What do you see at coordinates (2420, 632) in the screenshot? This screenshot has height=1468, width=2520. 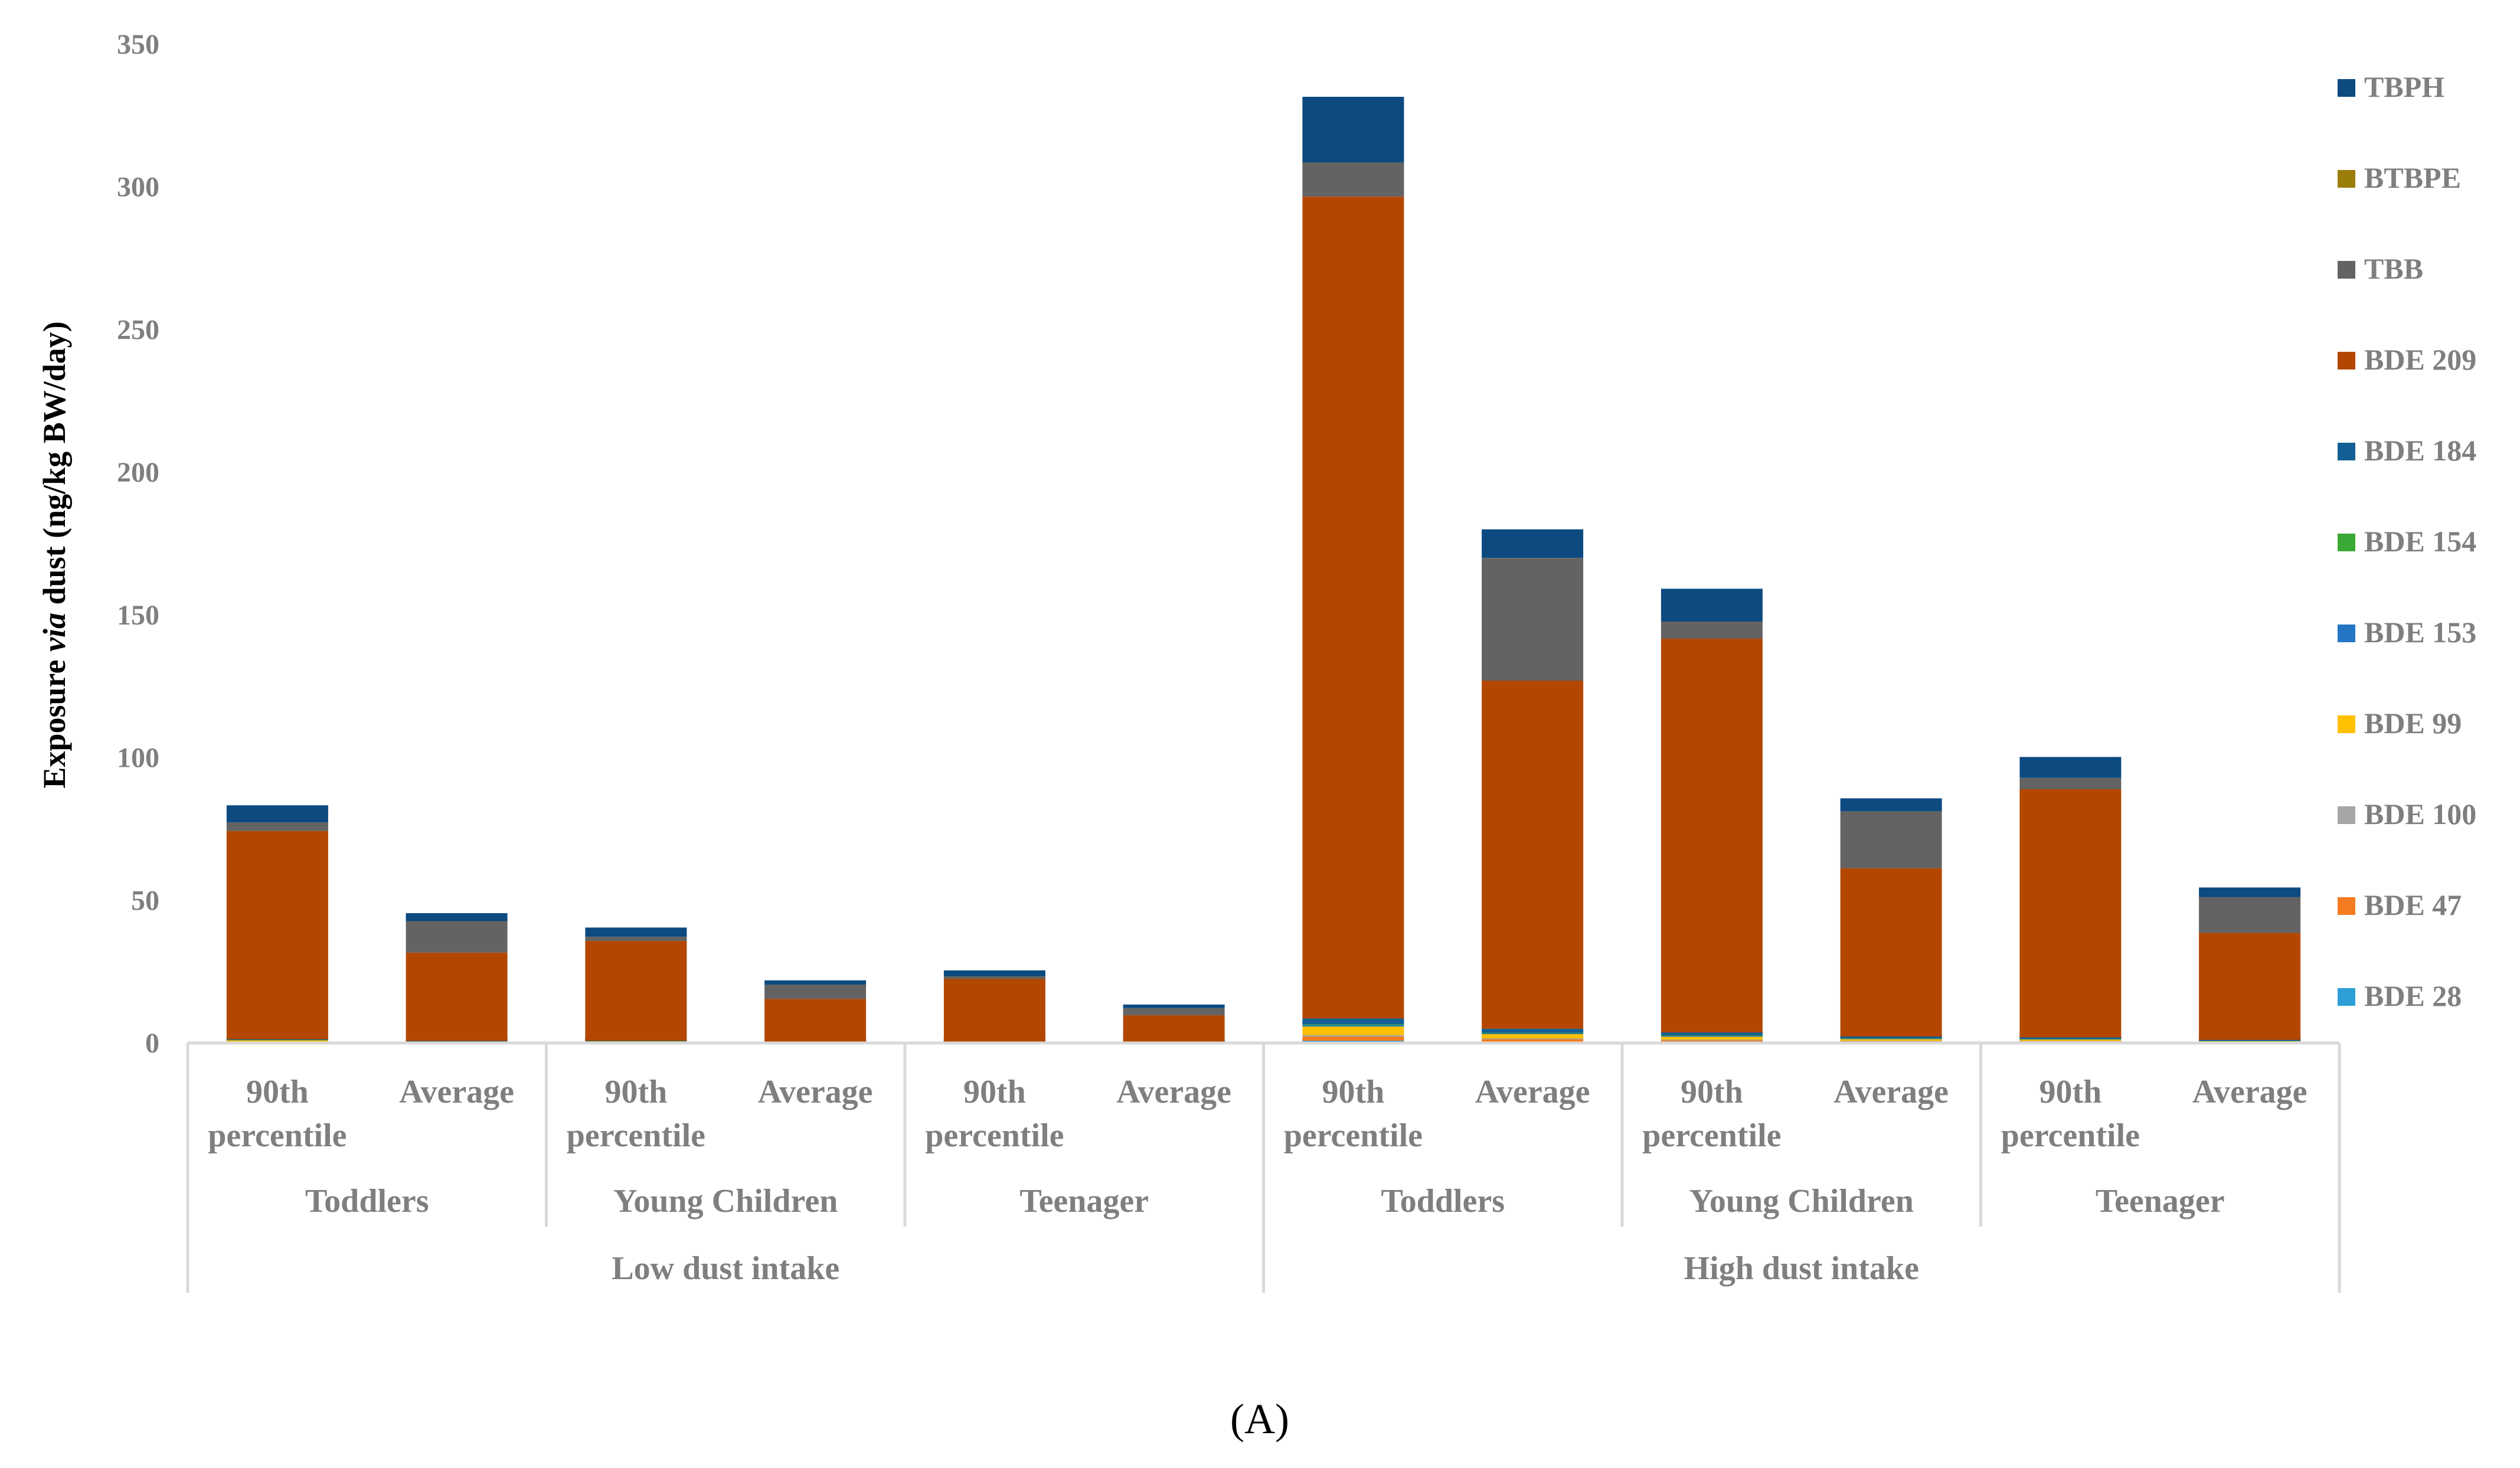 I see `legend-label: BDE 153` at bounding box center [2420, 632].